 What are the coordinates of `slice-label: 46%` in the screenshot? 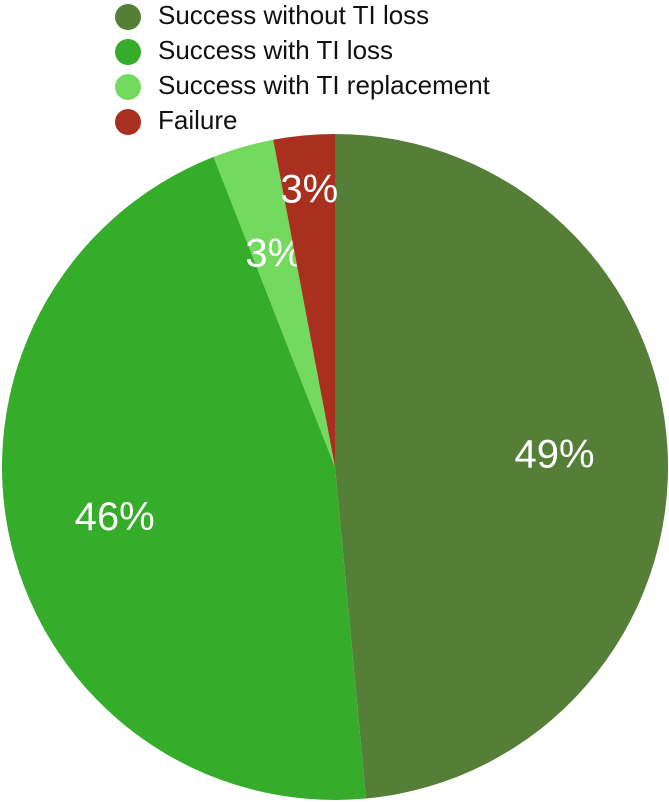 It's located at (115, 517).